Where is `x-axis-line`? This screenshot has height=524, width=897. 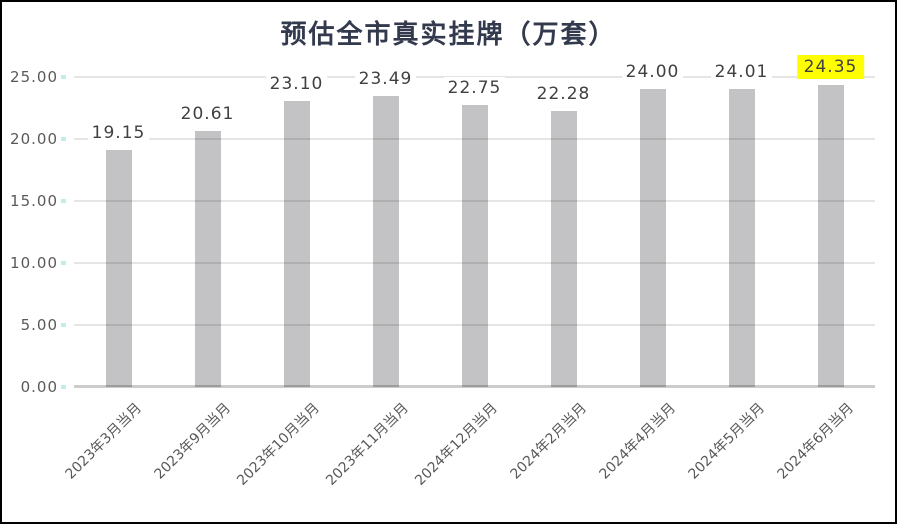 x-axis-line is located at coordinates (474, 386).